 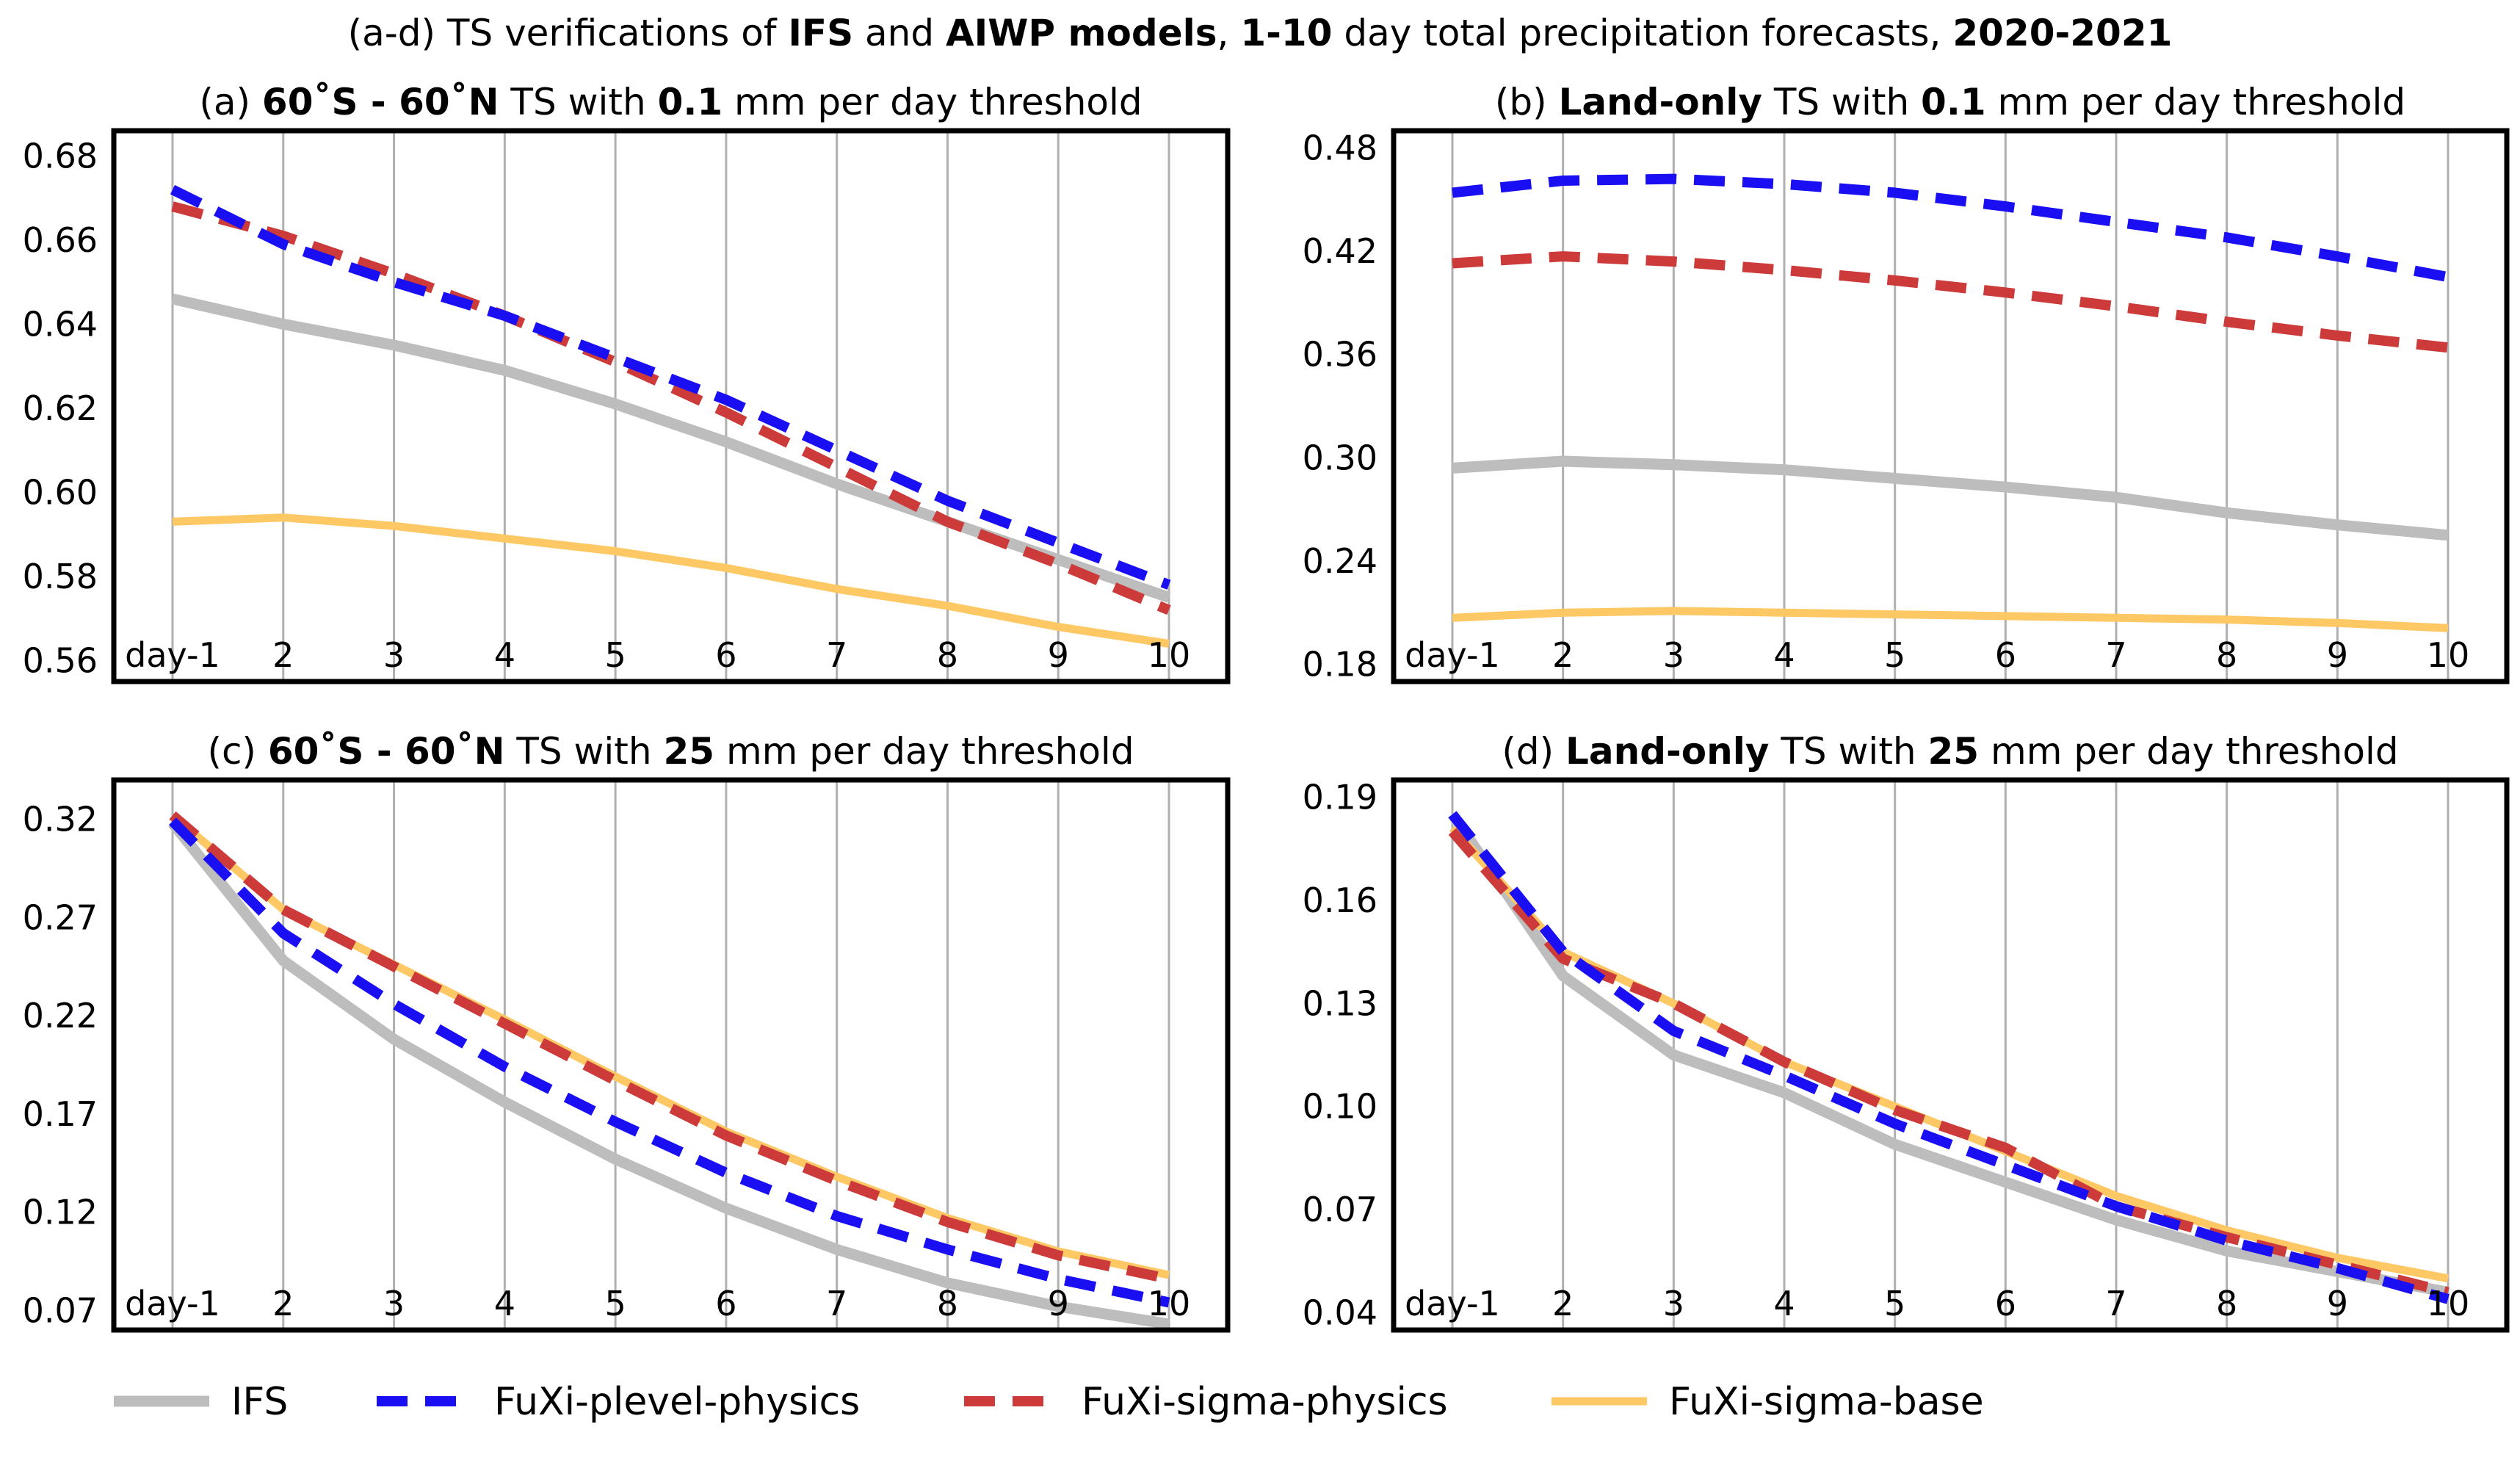 I want to click on y-tick-label: 0.17, so click(x=60, y=1114).